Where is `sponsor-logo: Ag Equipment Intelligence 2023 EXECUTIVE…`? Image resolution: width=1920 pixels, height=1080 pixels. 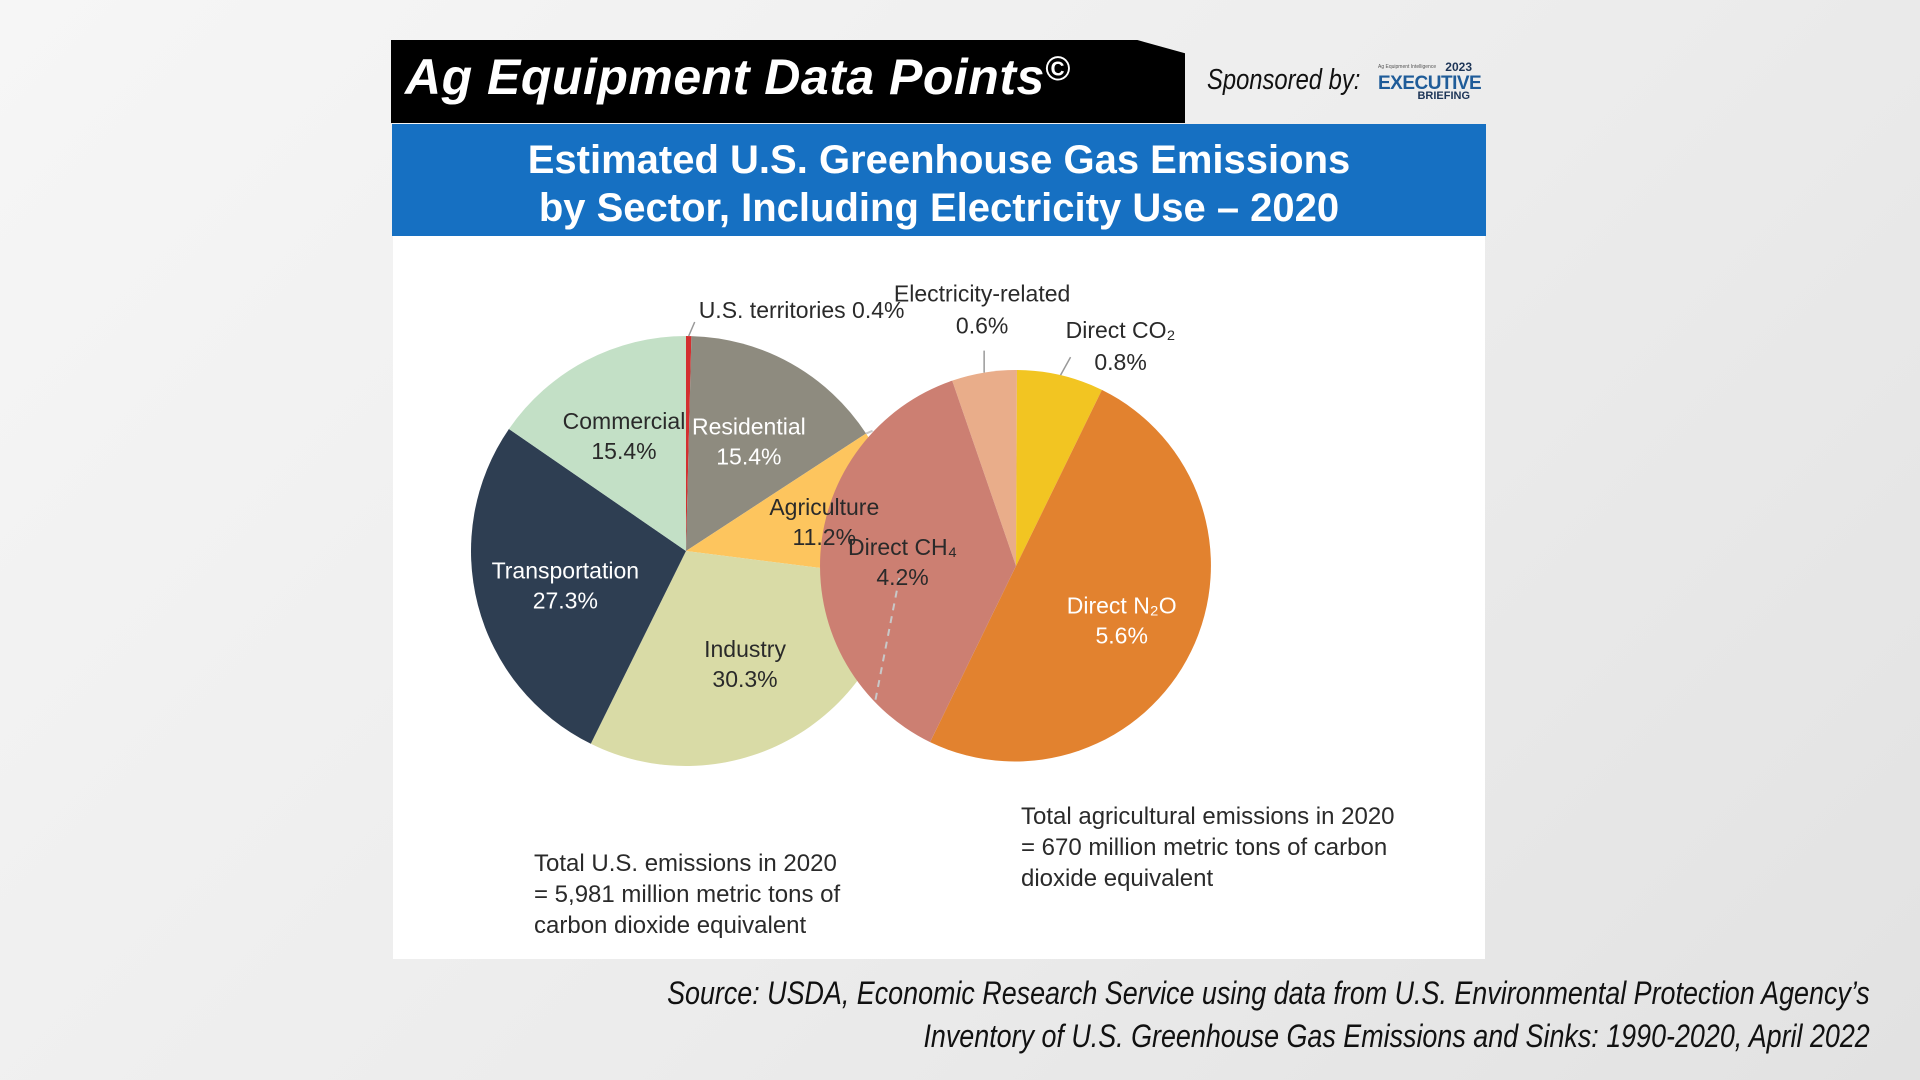 sponsor-logo: Ag Equipment Intelligence 2023 EXECUTIVE… is located at coordinates (1428, 81).